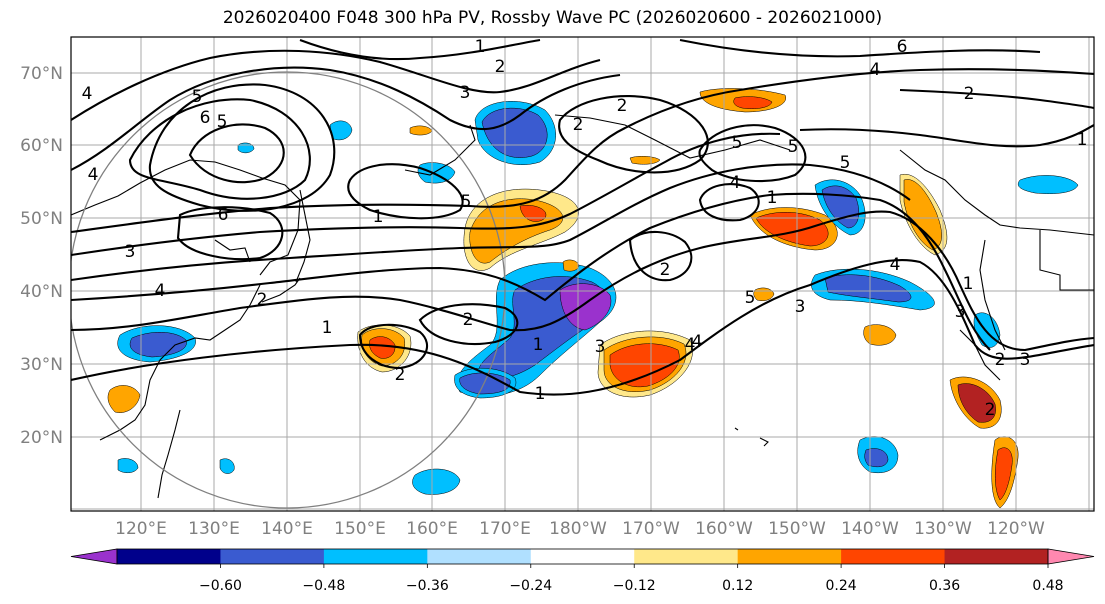  Describe the element at coordinates (41, 256) in the screenshot. I see `latitude-axis: 70°N 60°N 50°N 40°N 30°N 20°N` at that location.